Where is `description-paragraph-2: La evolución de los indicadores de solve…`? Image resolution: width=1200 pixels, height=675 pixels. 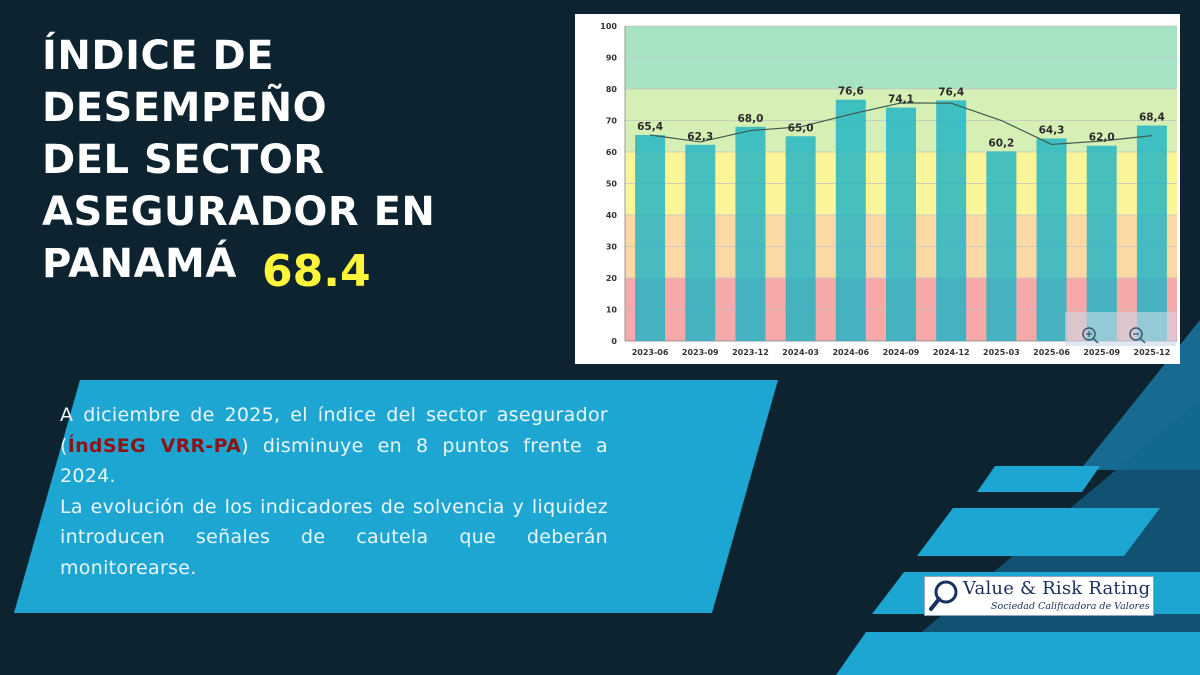 description-paragraph-2: La evolución de los indicadores de solve… is located at coordinates (334, 537).